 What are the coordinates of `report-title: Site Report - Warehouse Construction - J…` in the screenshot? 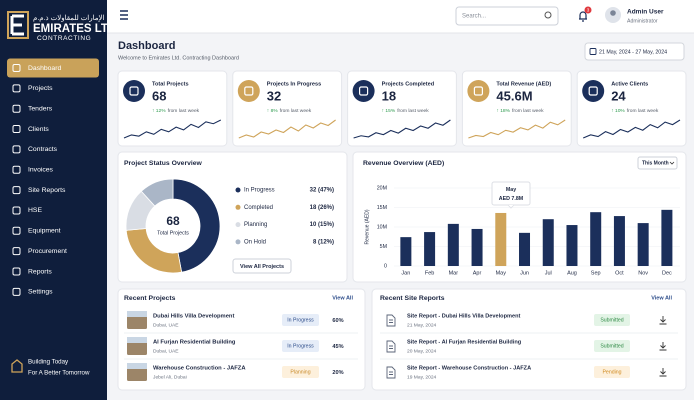 It's located at (469, 368).